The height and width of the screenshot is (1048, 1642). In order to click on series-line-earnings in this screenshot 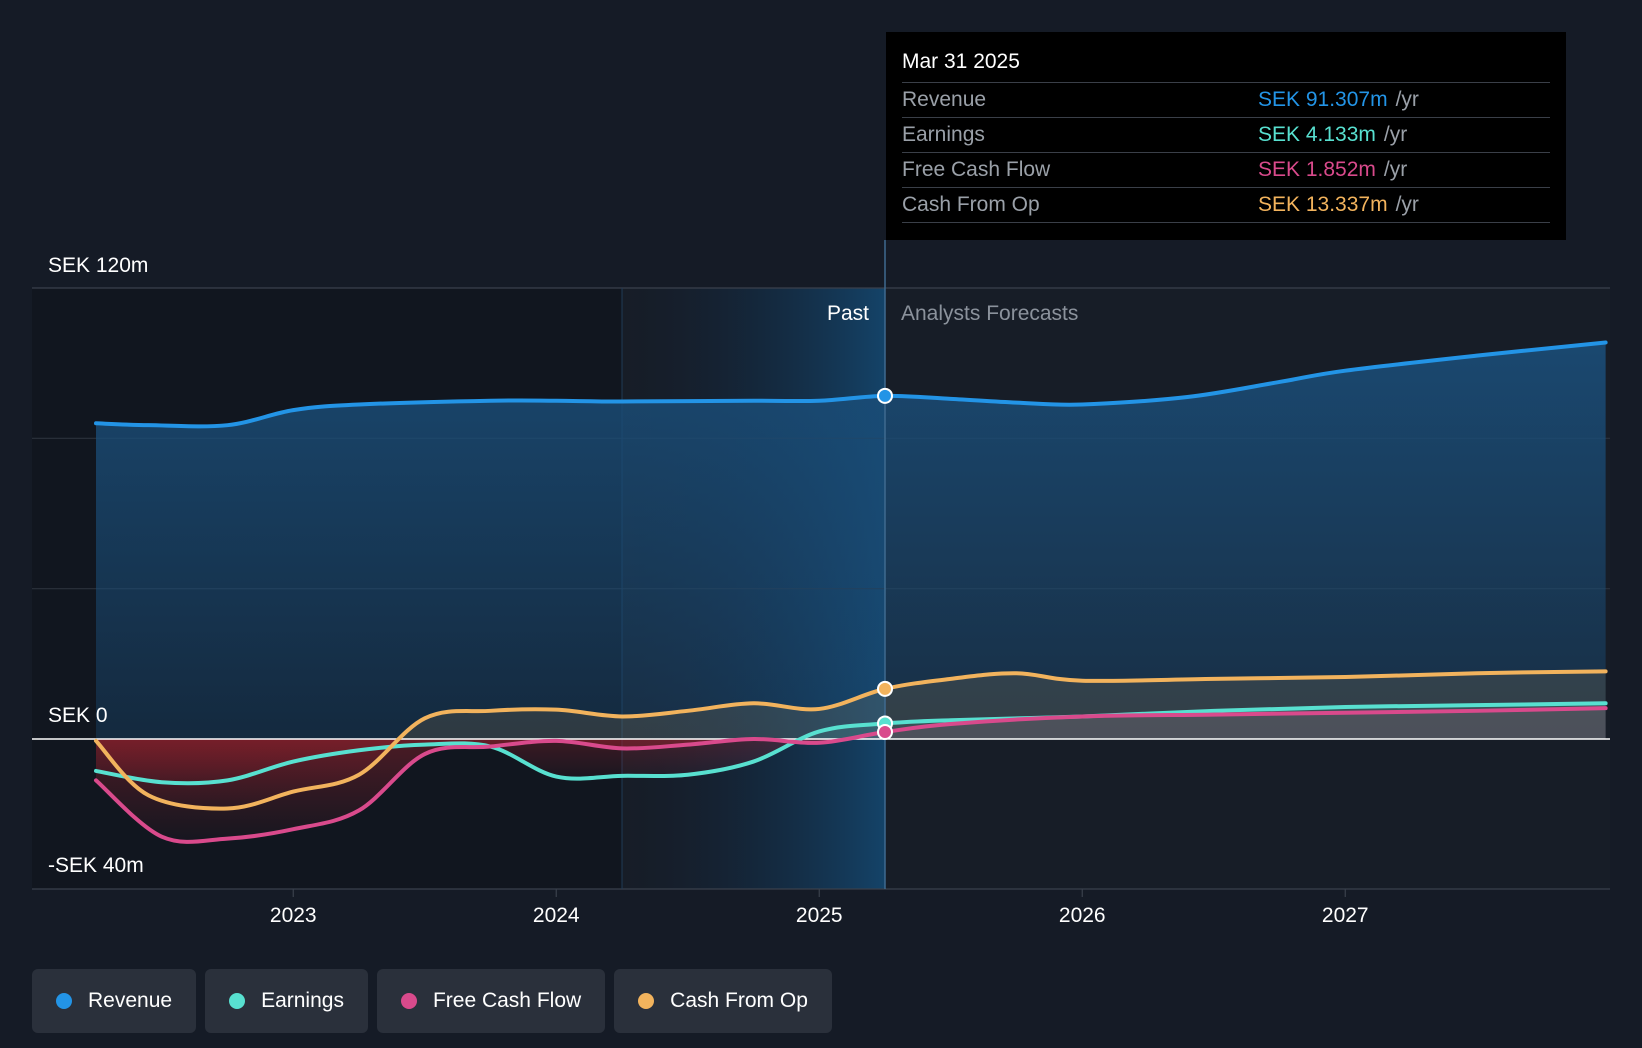, I will do `click(851, 743)`.